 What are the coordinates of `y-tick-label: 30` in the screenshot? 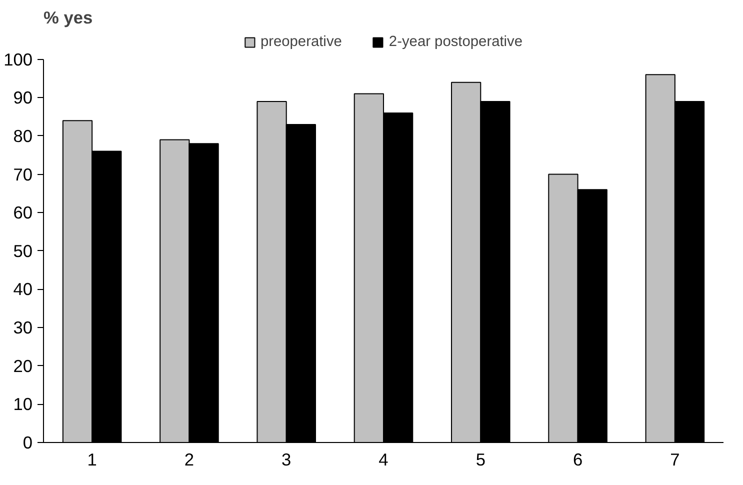 It's located at (23, 328).